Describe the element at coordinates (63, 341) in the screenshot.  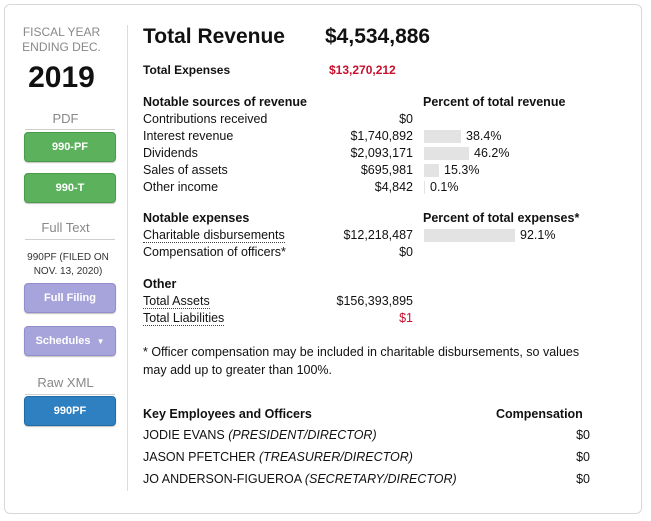
I see `schedules-button-label: Schedules` at that location.